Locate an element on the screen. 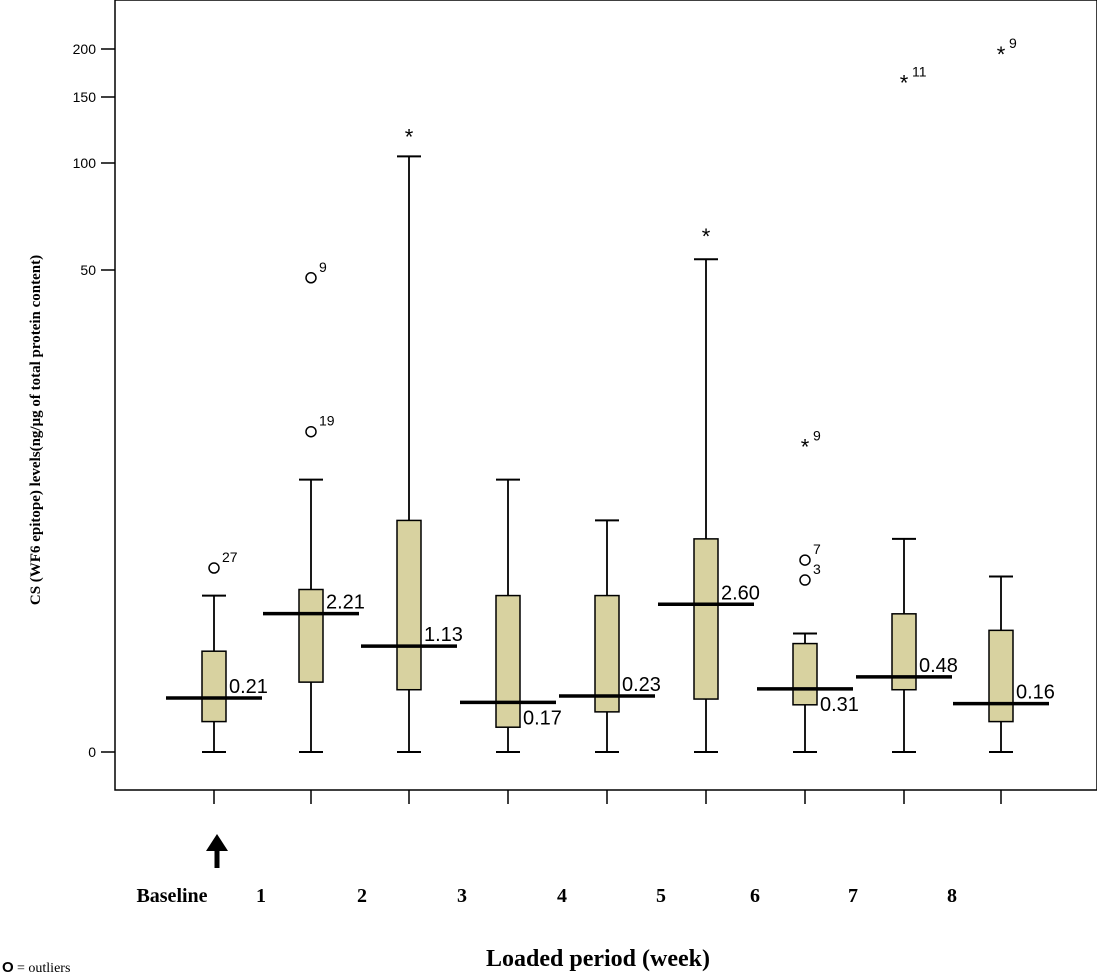 The width and height of the screenshot is (1097, 975). y-tick-label: 50 is located at coordinates (88, 270).